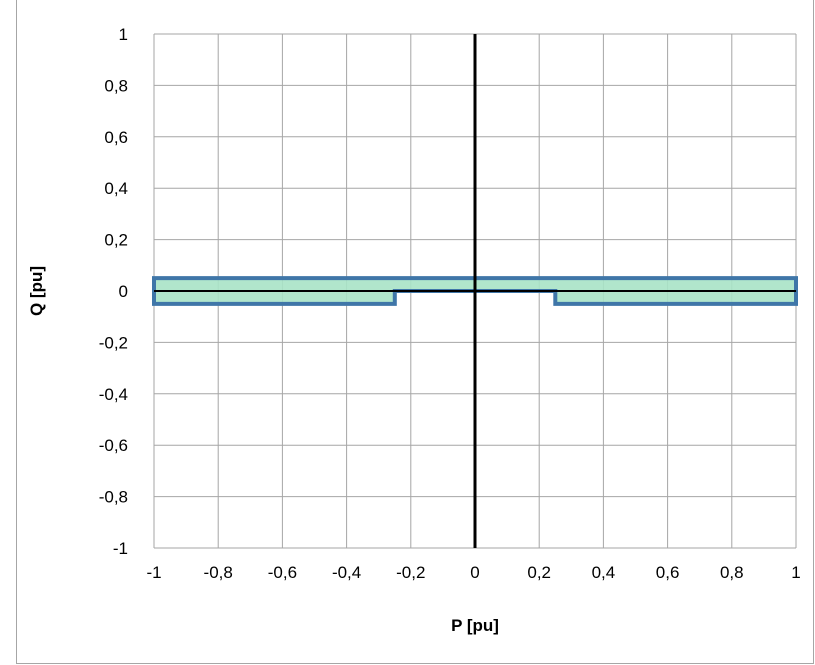 This screenshot has height=665, width=815. I want to click on y-tick-labels: -1 -0,8 -0,6 -0,4 -0,2 0 0,2 0,4 0,6 0,8 1, so click(113, 291).